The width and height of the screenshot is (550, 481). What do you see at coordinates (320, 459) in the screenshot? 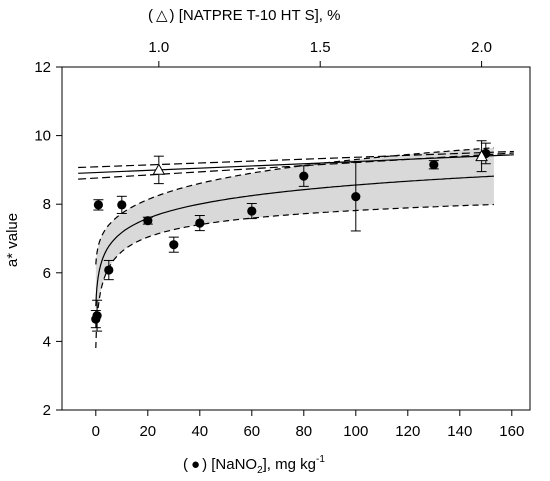
I see `x-axis-title-superscript: -1` at bounding box center [320, 459].